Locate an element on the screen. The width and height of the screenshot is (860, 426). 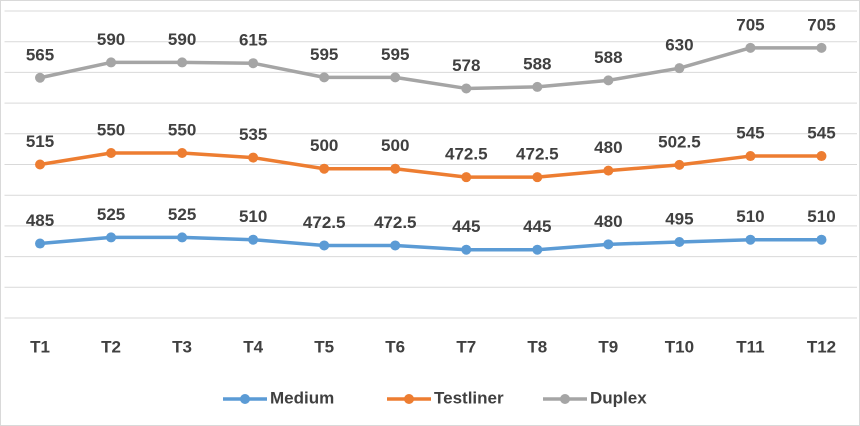
x-tick-label: T8 is located at coordinates (537, 346).